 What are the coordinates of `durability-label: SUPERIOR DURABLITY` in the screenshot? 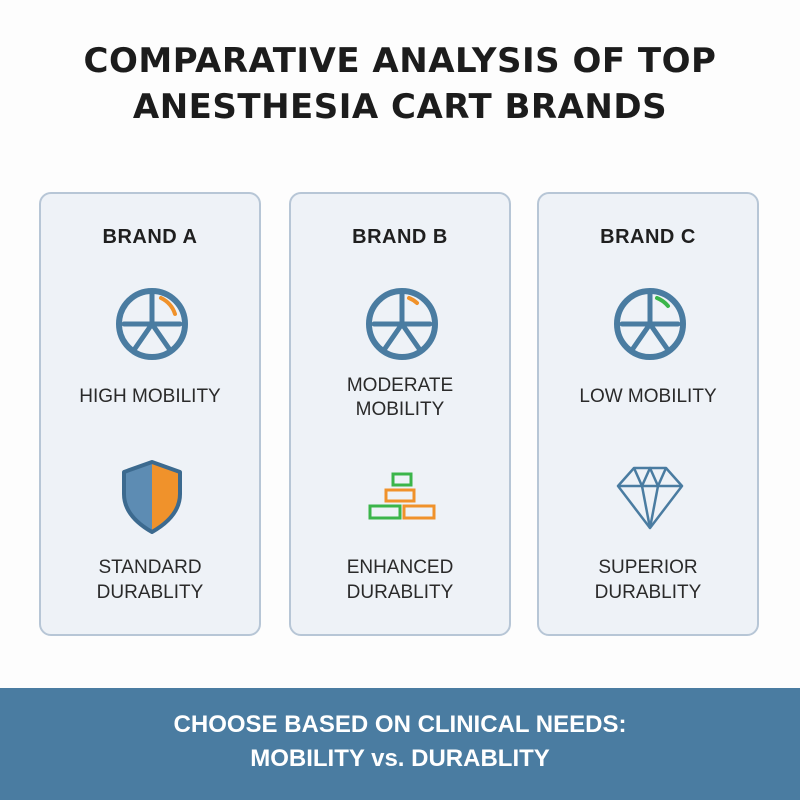 It's located at (648, 580).